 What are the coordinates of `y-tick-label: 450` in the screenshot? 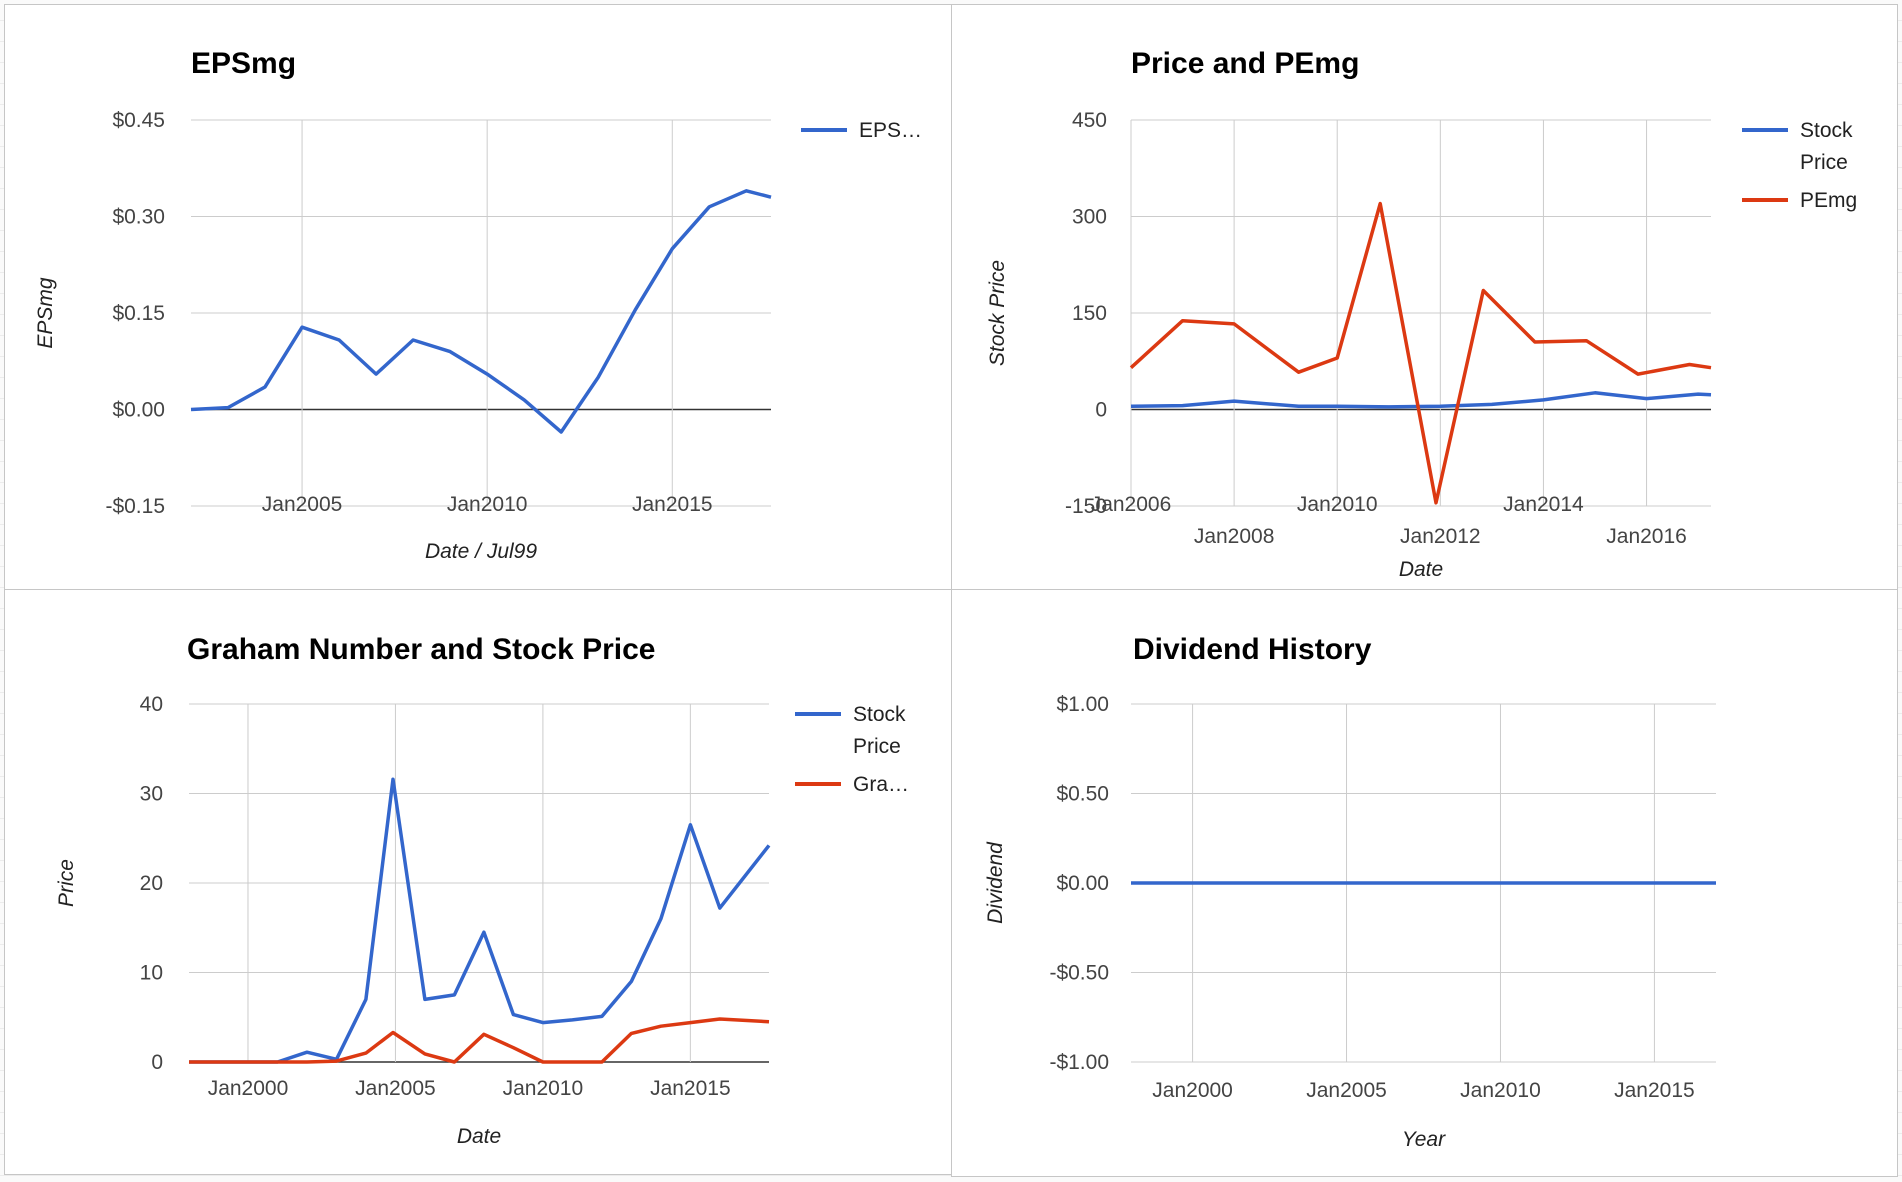 It's located at (1089, 120).